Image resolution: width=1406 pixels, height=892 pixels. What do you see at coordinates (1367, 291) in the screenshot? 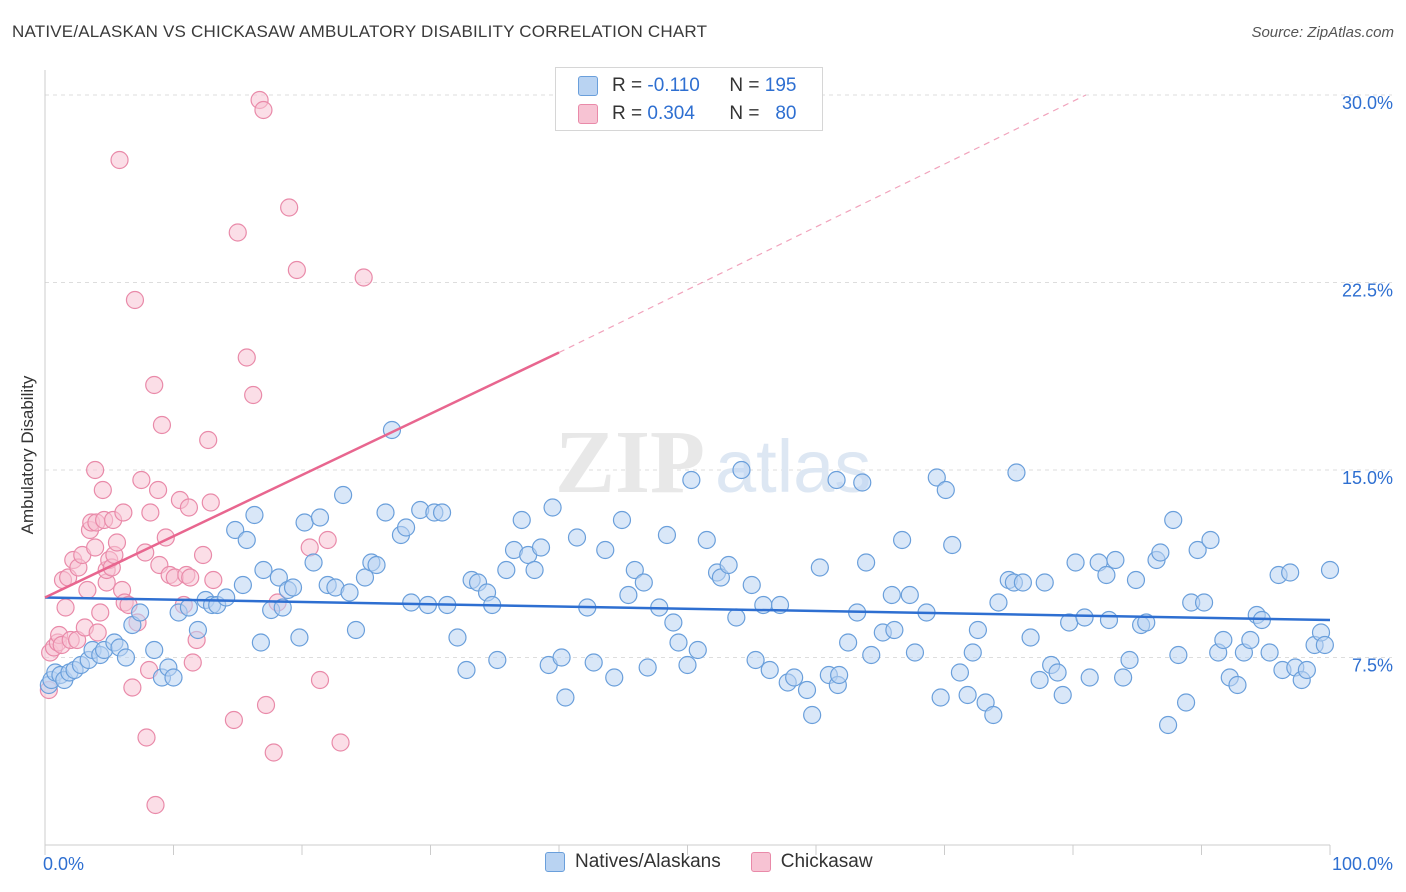
I see `y-tick-label: 22.5%` at bounding box center [1367, 291].